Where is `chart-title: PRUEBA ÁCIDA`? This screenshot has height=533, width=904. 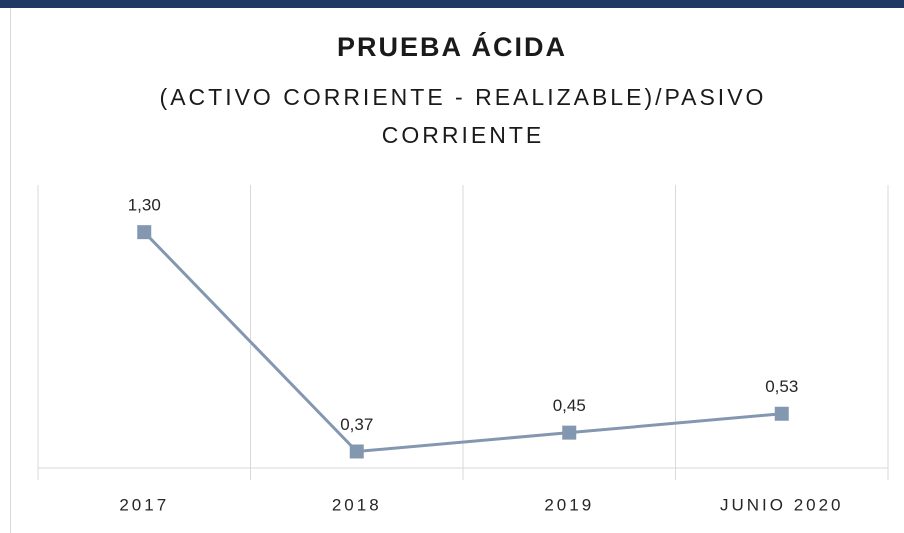
chart-title: PRUEBA ÁCIDA is located at coordinates (451, 47).